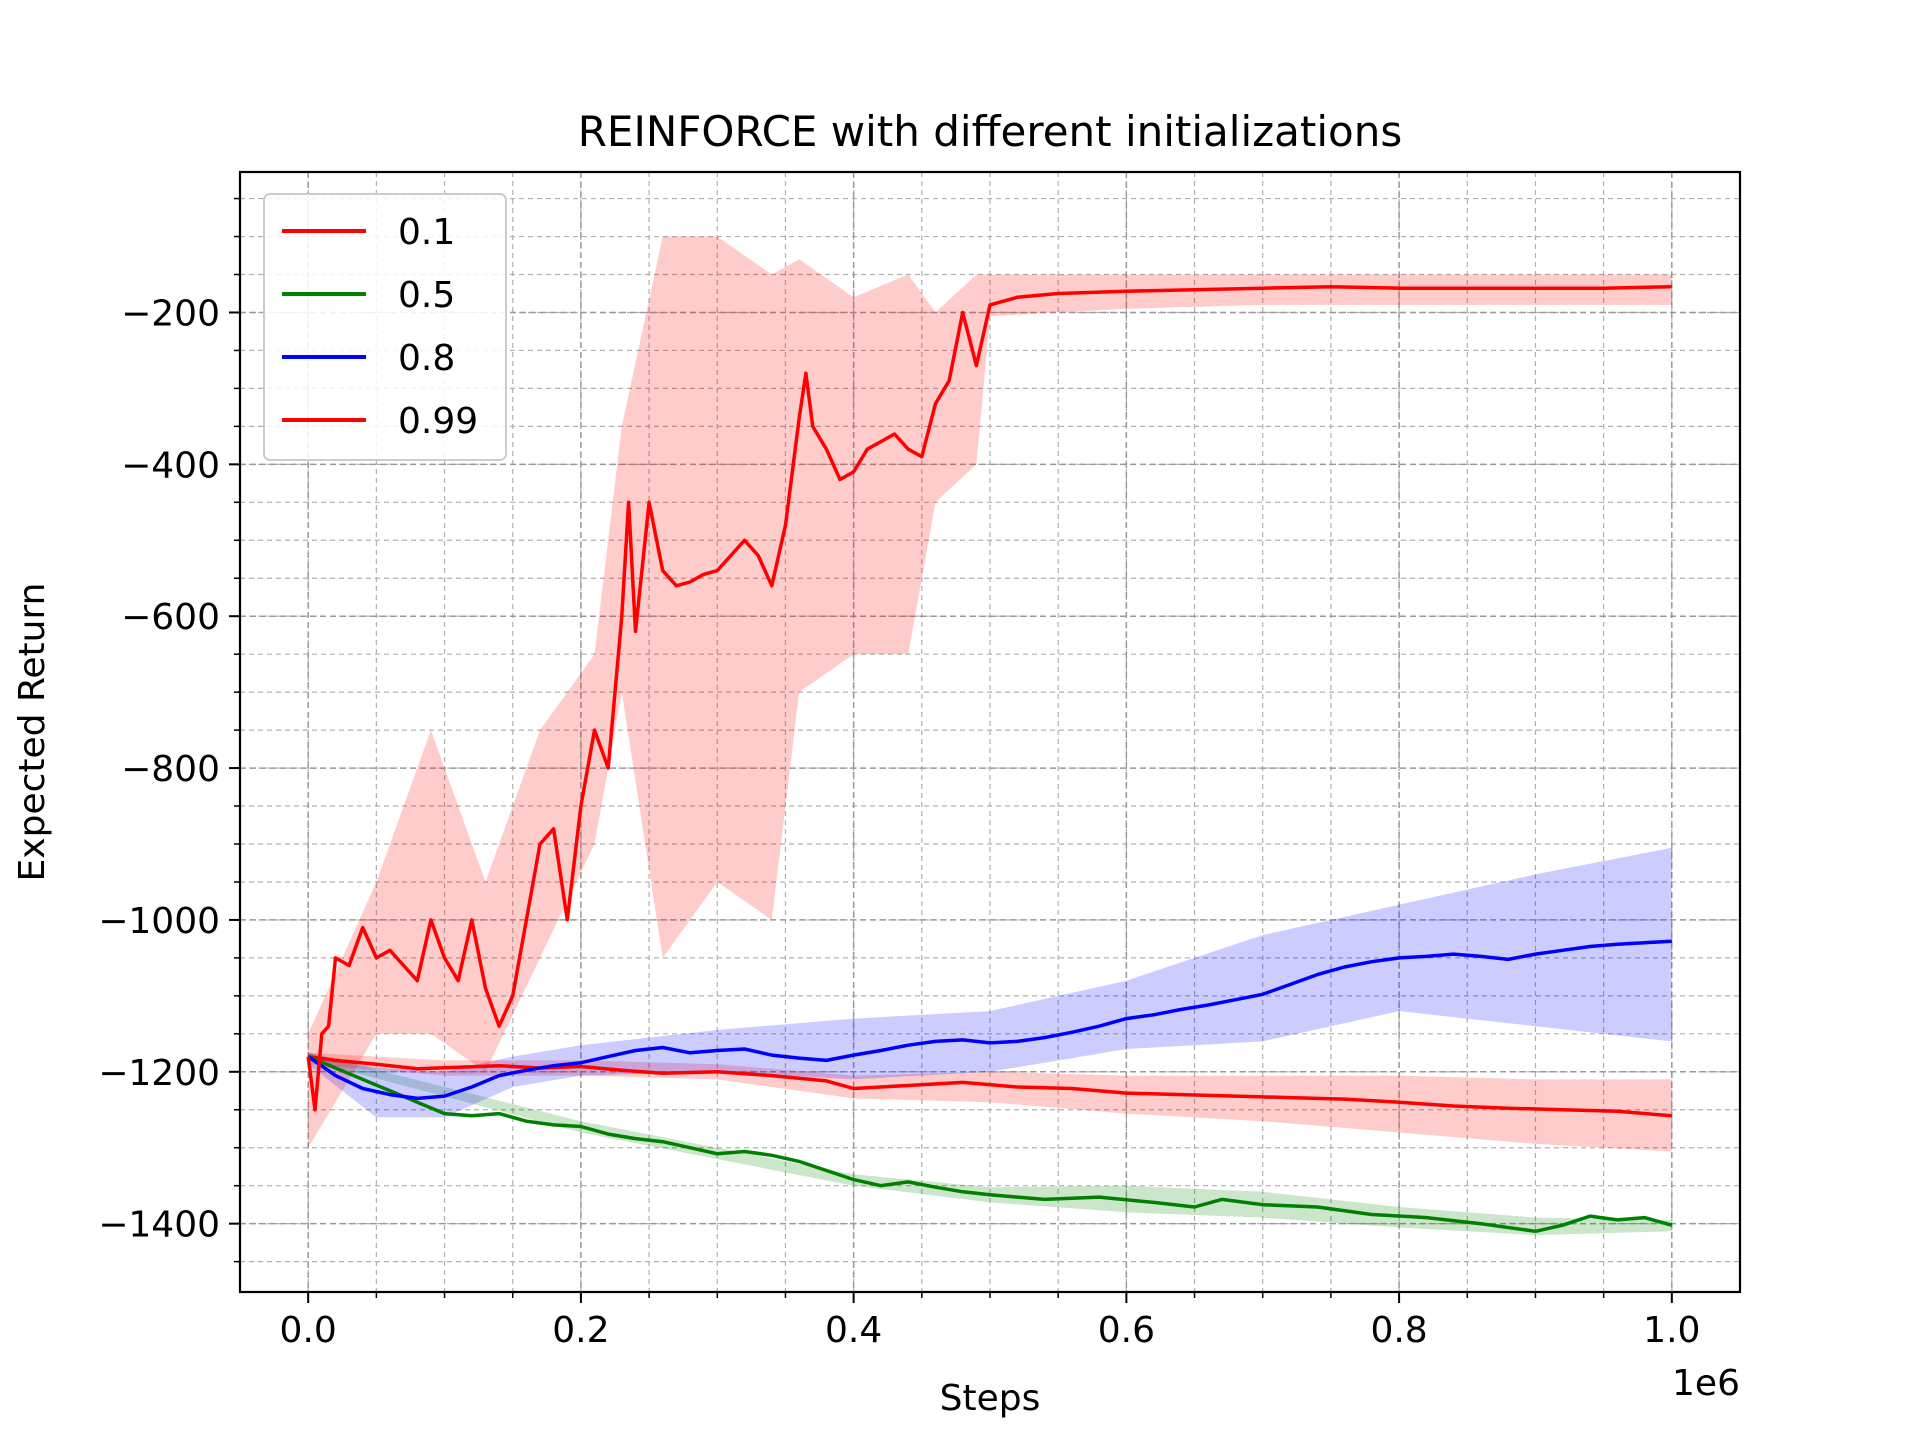  What do you see at coordinates (426, 232) in the screenshot?
I see `legend-label-0.1: 0.1` at bounding box center [426, 232].